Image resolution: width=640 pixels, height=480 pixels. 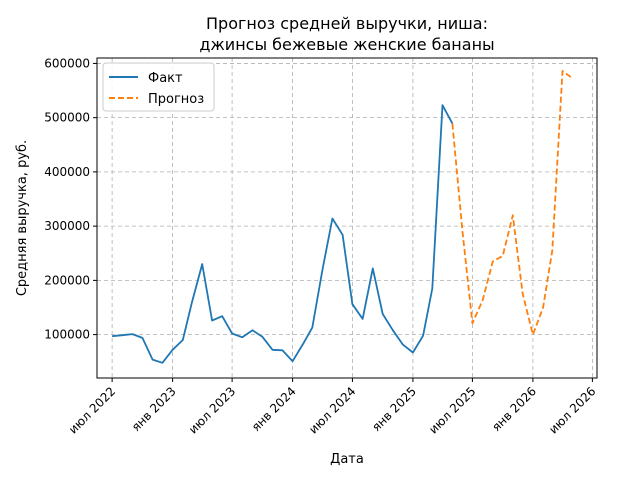 I want to click on y-tick-label: 400000, so click(x=67, y=172).